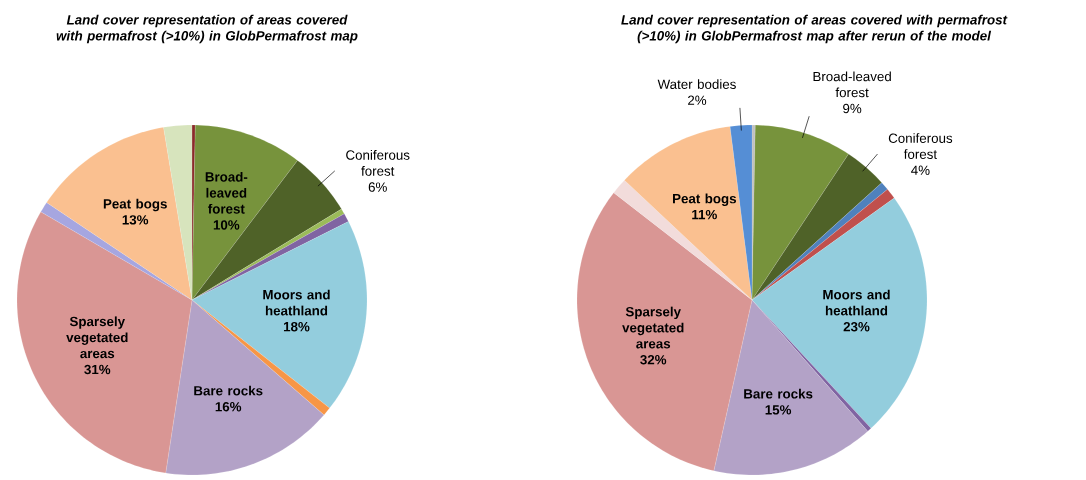 This screenshot has height=480, width=1086. Describe the element at coordinates (852, 108) in the screenshot. I see `data-label: 9%` at that location.